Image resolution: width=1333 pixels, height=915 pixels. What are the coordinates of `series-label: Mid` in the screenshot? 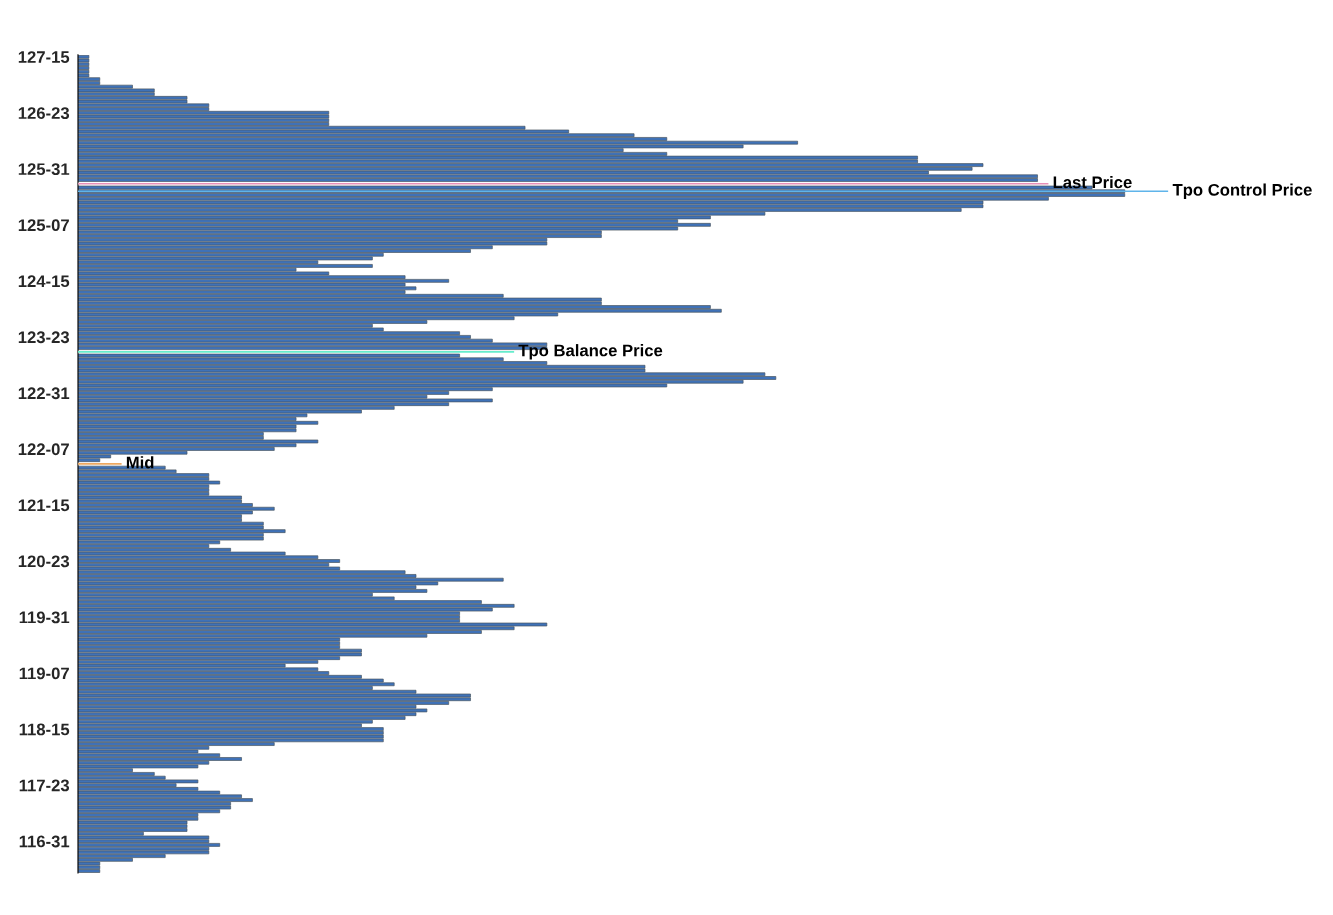 It's located at (140, 462).